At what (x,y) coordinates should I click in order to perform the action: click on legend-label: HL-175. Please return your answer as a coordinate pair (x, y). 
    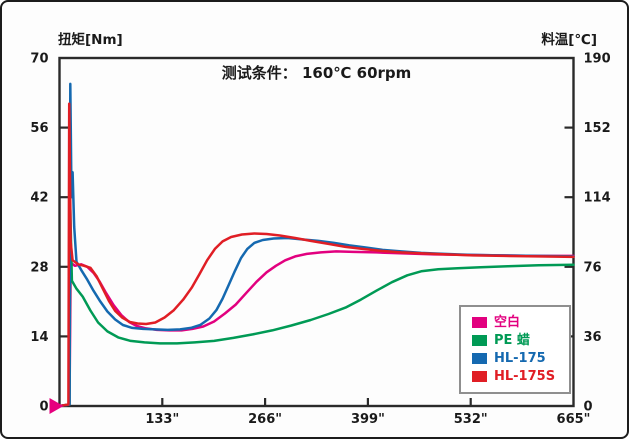
    Looking at the image, I should click on (520, 358).